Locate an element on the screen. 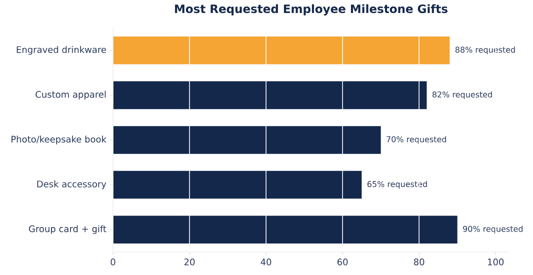 The image size is (533, 275). x-tick-label: 20 is located at coordinates (189, 262).